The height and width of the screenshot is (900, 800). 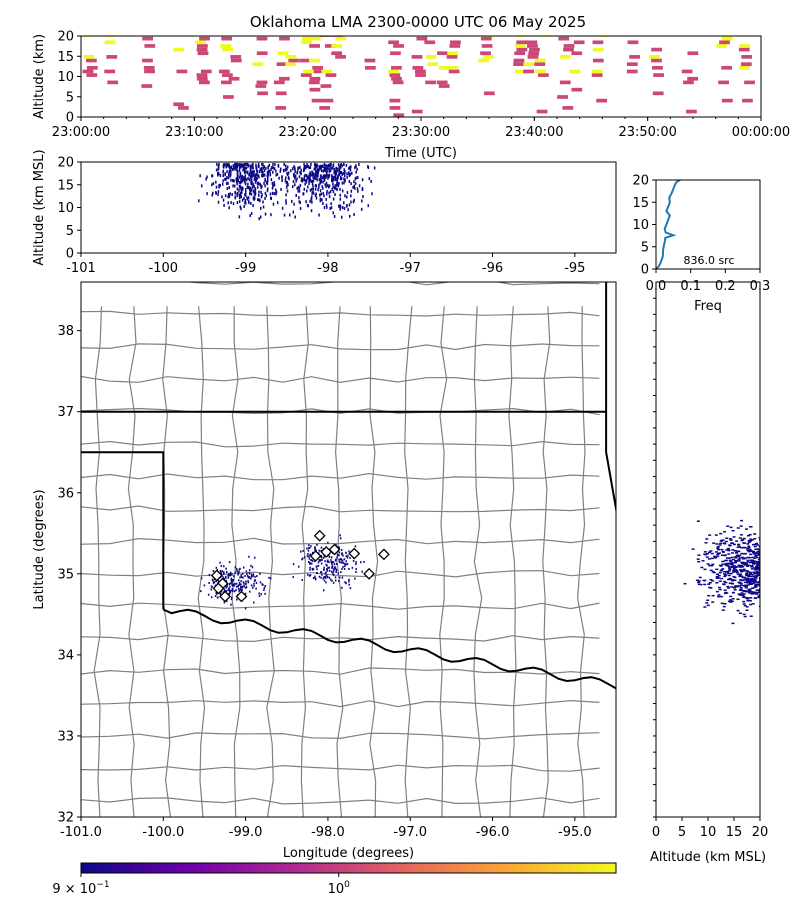 I want to click on station-marker, so click(x=225, y=596).